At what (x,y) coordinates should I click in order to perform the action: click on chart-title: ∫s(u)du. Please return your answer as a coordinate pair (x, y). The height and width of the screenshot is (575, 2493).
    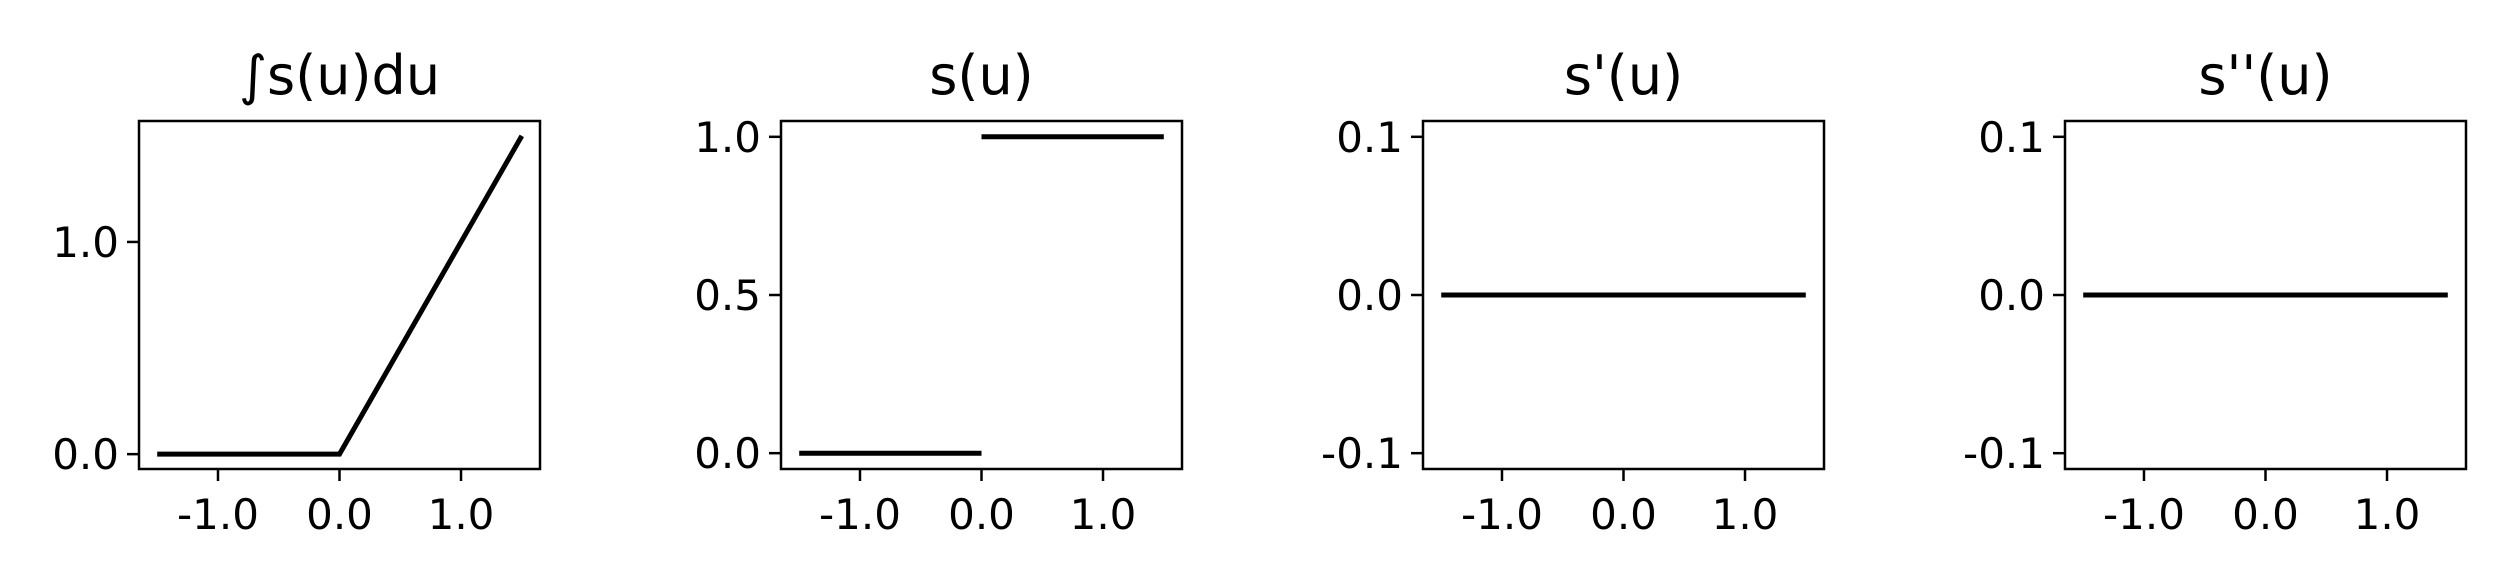
    Looking at the image, I should click on (339, 75).